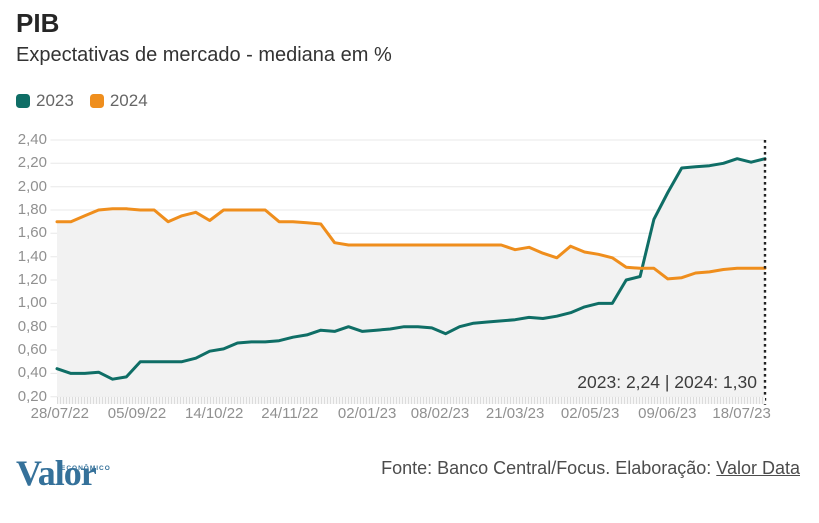 The width and height of the screenshot is (819, 523). Describe the element at coordinates (82, 101) in the screenshot. I see `legend: 2023 2024` at that location.